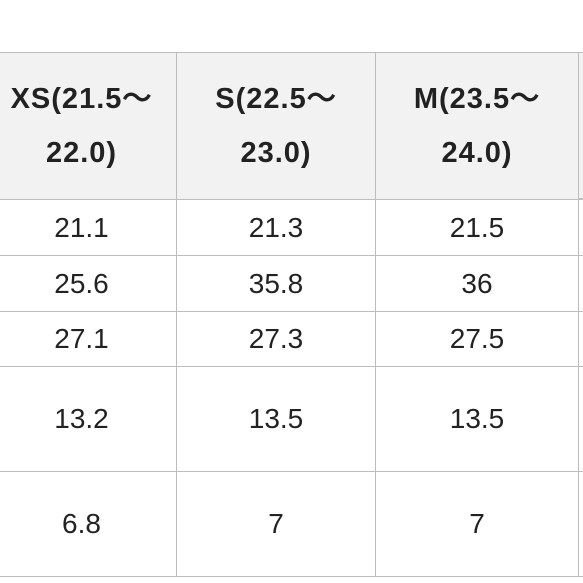  I want to click on cut-header-cell, so click(580, 125).